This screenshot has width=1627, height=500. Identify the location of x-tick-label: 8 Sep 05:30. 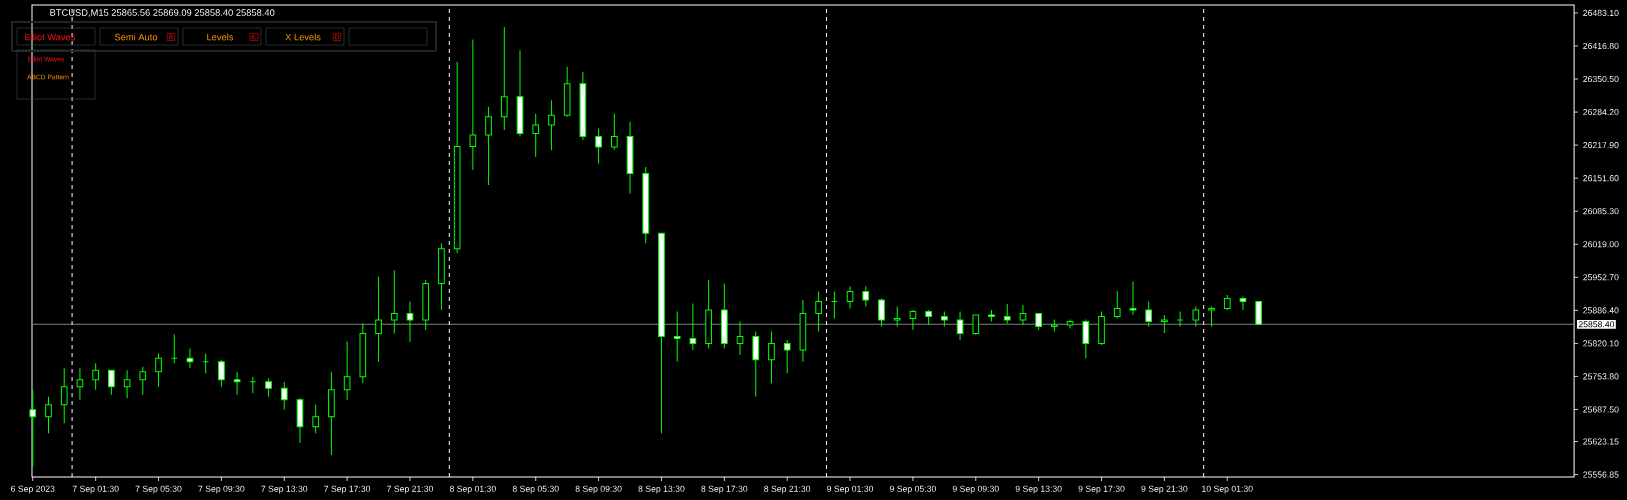
(535, 489).